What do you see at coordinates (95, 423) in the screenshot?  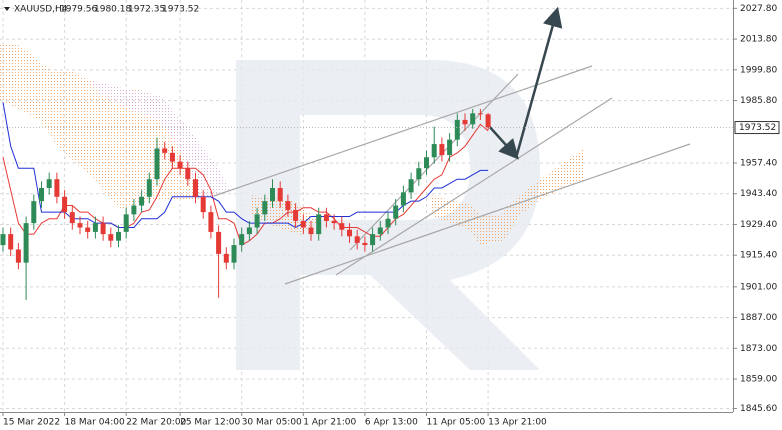 I see `x-tick-label: 18 Mar 04:00` at bounding box center [95, 423].